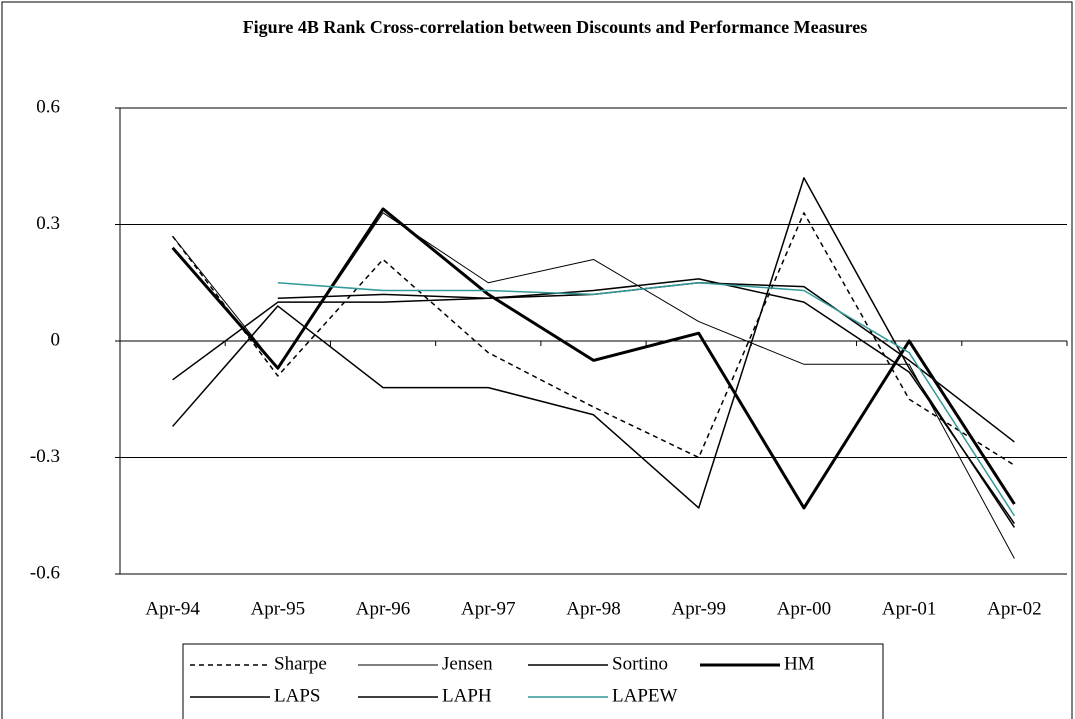 The width and height of the screenshot is (1075, 719). What do you see at coordinates (172, 608) in the screenshot?
I see `x-tick-label: Apr-94` at bounding box center [172, 608].